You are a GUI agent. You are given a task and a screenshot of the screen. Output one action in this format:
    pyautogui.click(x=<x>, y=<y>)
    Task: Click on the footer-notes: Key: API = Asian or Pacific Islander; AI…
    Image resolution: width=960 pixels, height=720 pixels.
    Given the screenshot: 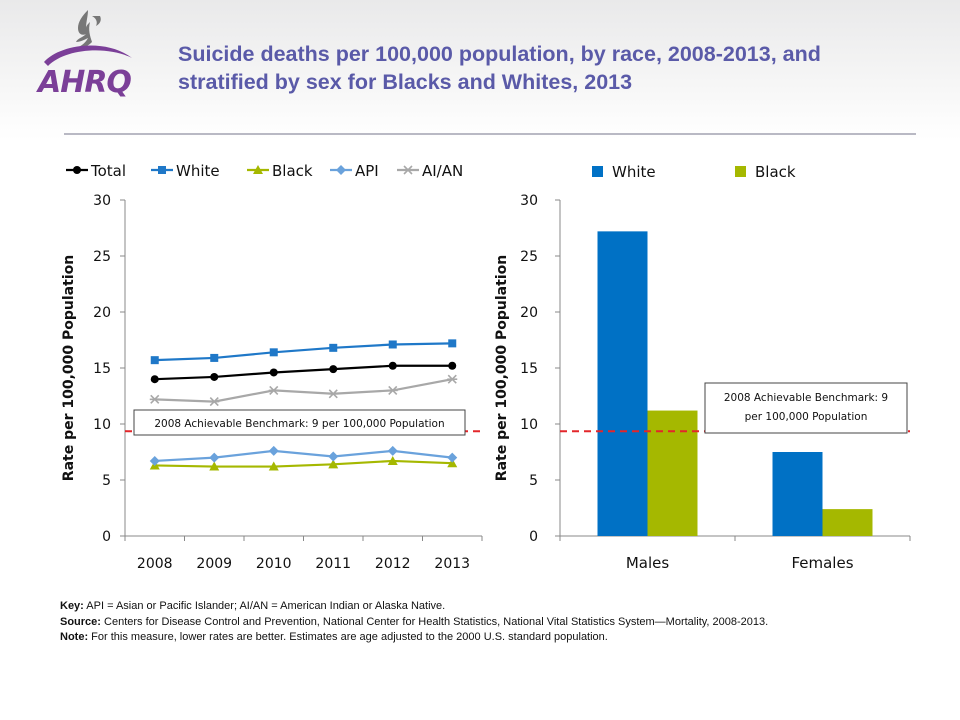 What is the action you would take?
    pyautogui.click(x=475, y=622)
    